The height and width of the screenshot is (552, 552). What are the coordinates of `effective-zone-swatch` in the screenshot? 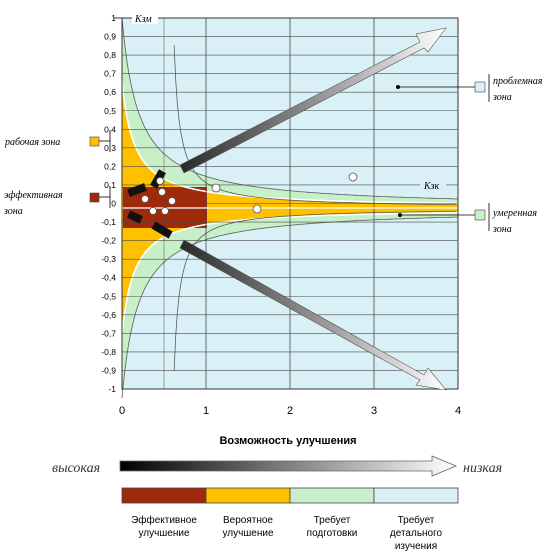 It's located at (94, 197).